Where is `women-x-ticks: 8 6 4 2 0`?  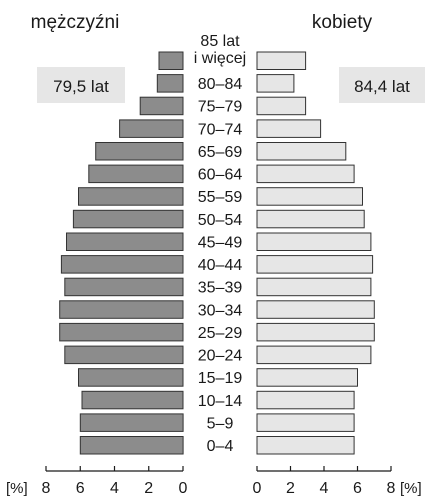
women-x-ticks: 8 6 4 2 0 is located at coordinates (324, 481).